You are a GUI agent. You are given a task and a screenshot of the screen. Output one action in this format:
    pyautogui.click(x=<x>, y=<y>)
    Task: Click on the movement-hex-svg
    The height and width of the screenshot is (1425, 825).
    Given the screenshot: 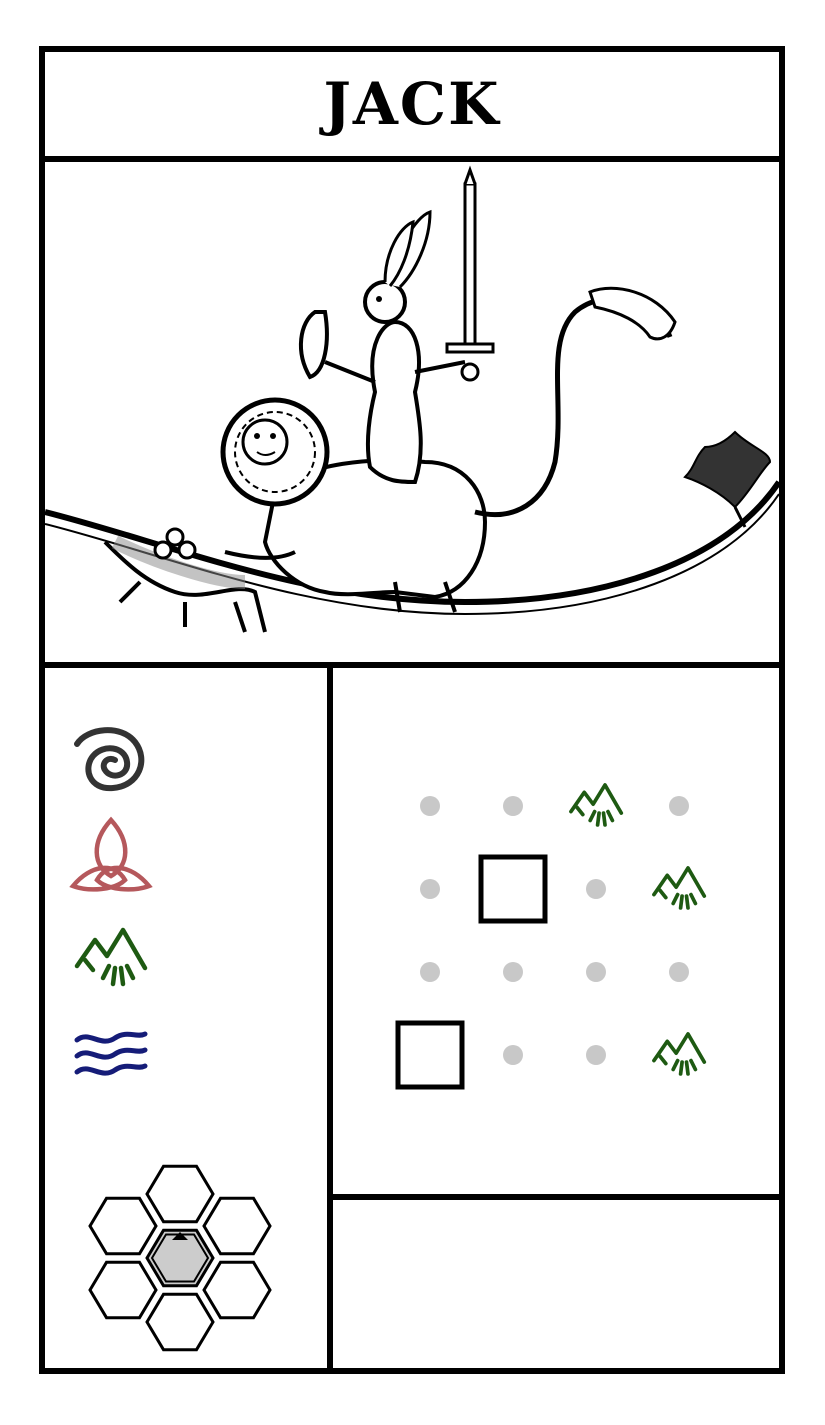 What is the action you would take?
    pyautogui.click(x=180, y=1258)
    